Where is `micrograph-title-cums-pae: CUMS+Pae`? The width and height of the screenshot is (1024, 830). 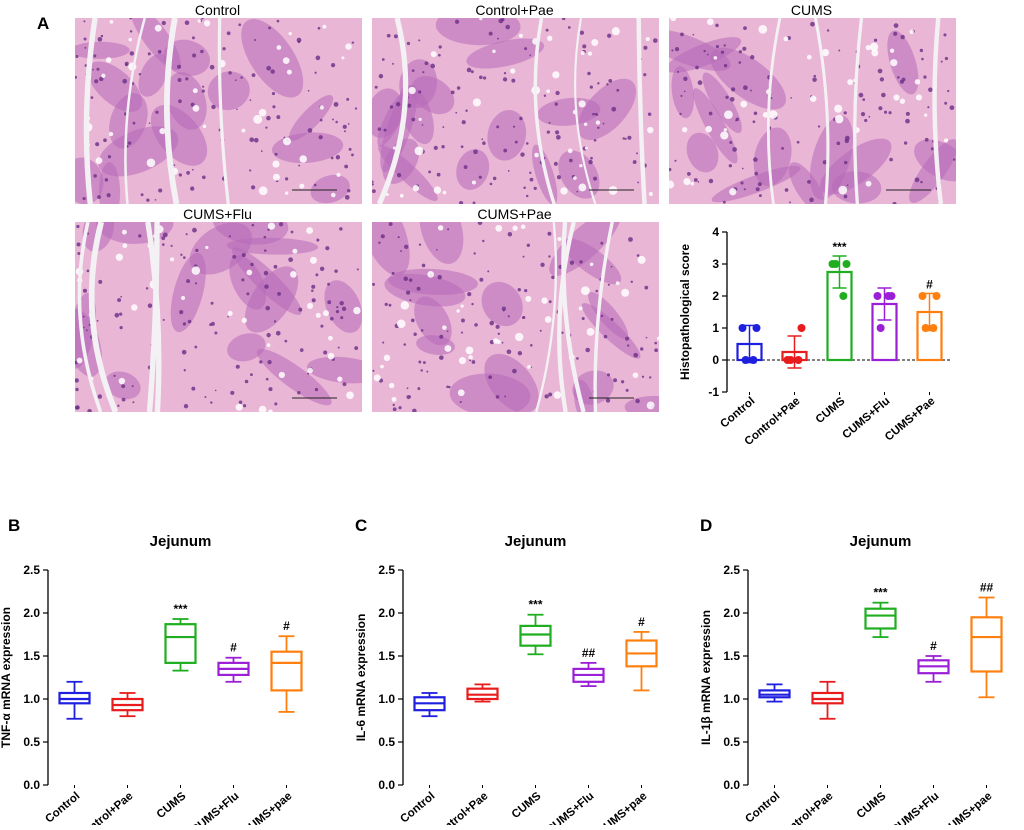
micrograph-title-cums-pae: CUMS+Pae is located at coordinates (514, 214).